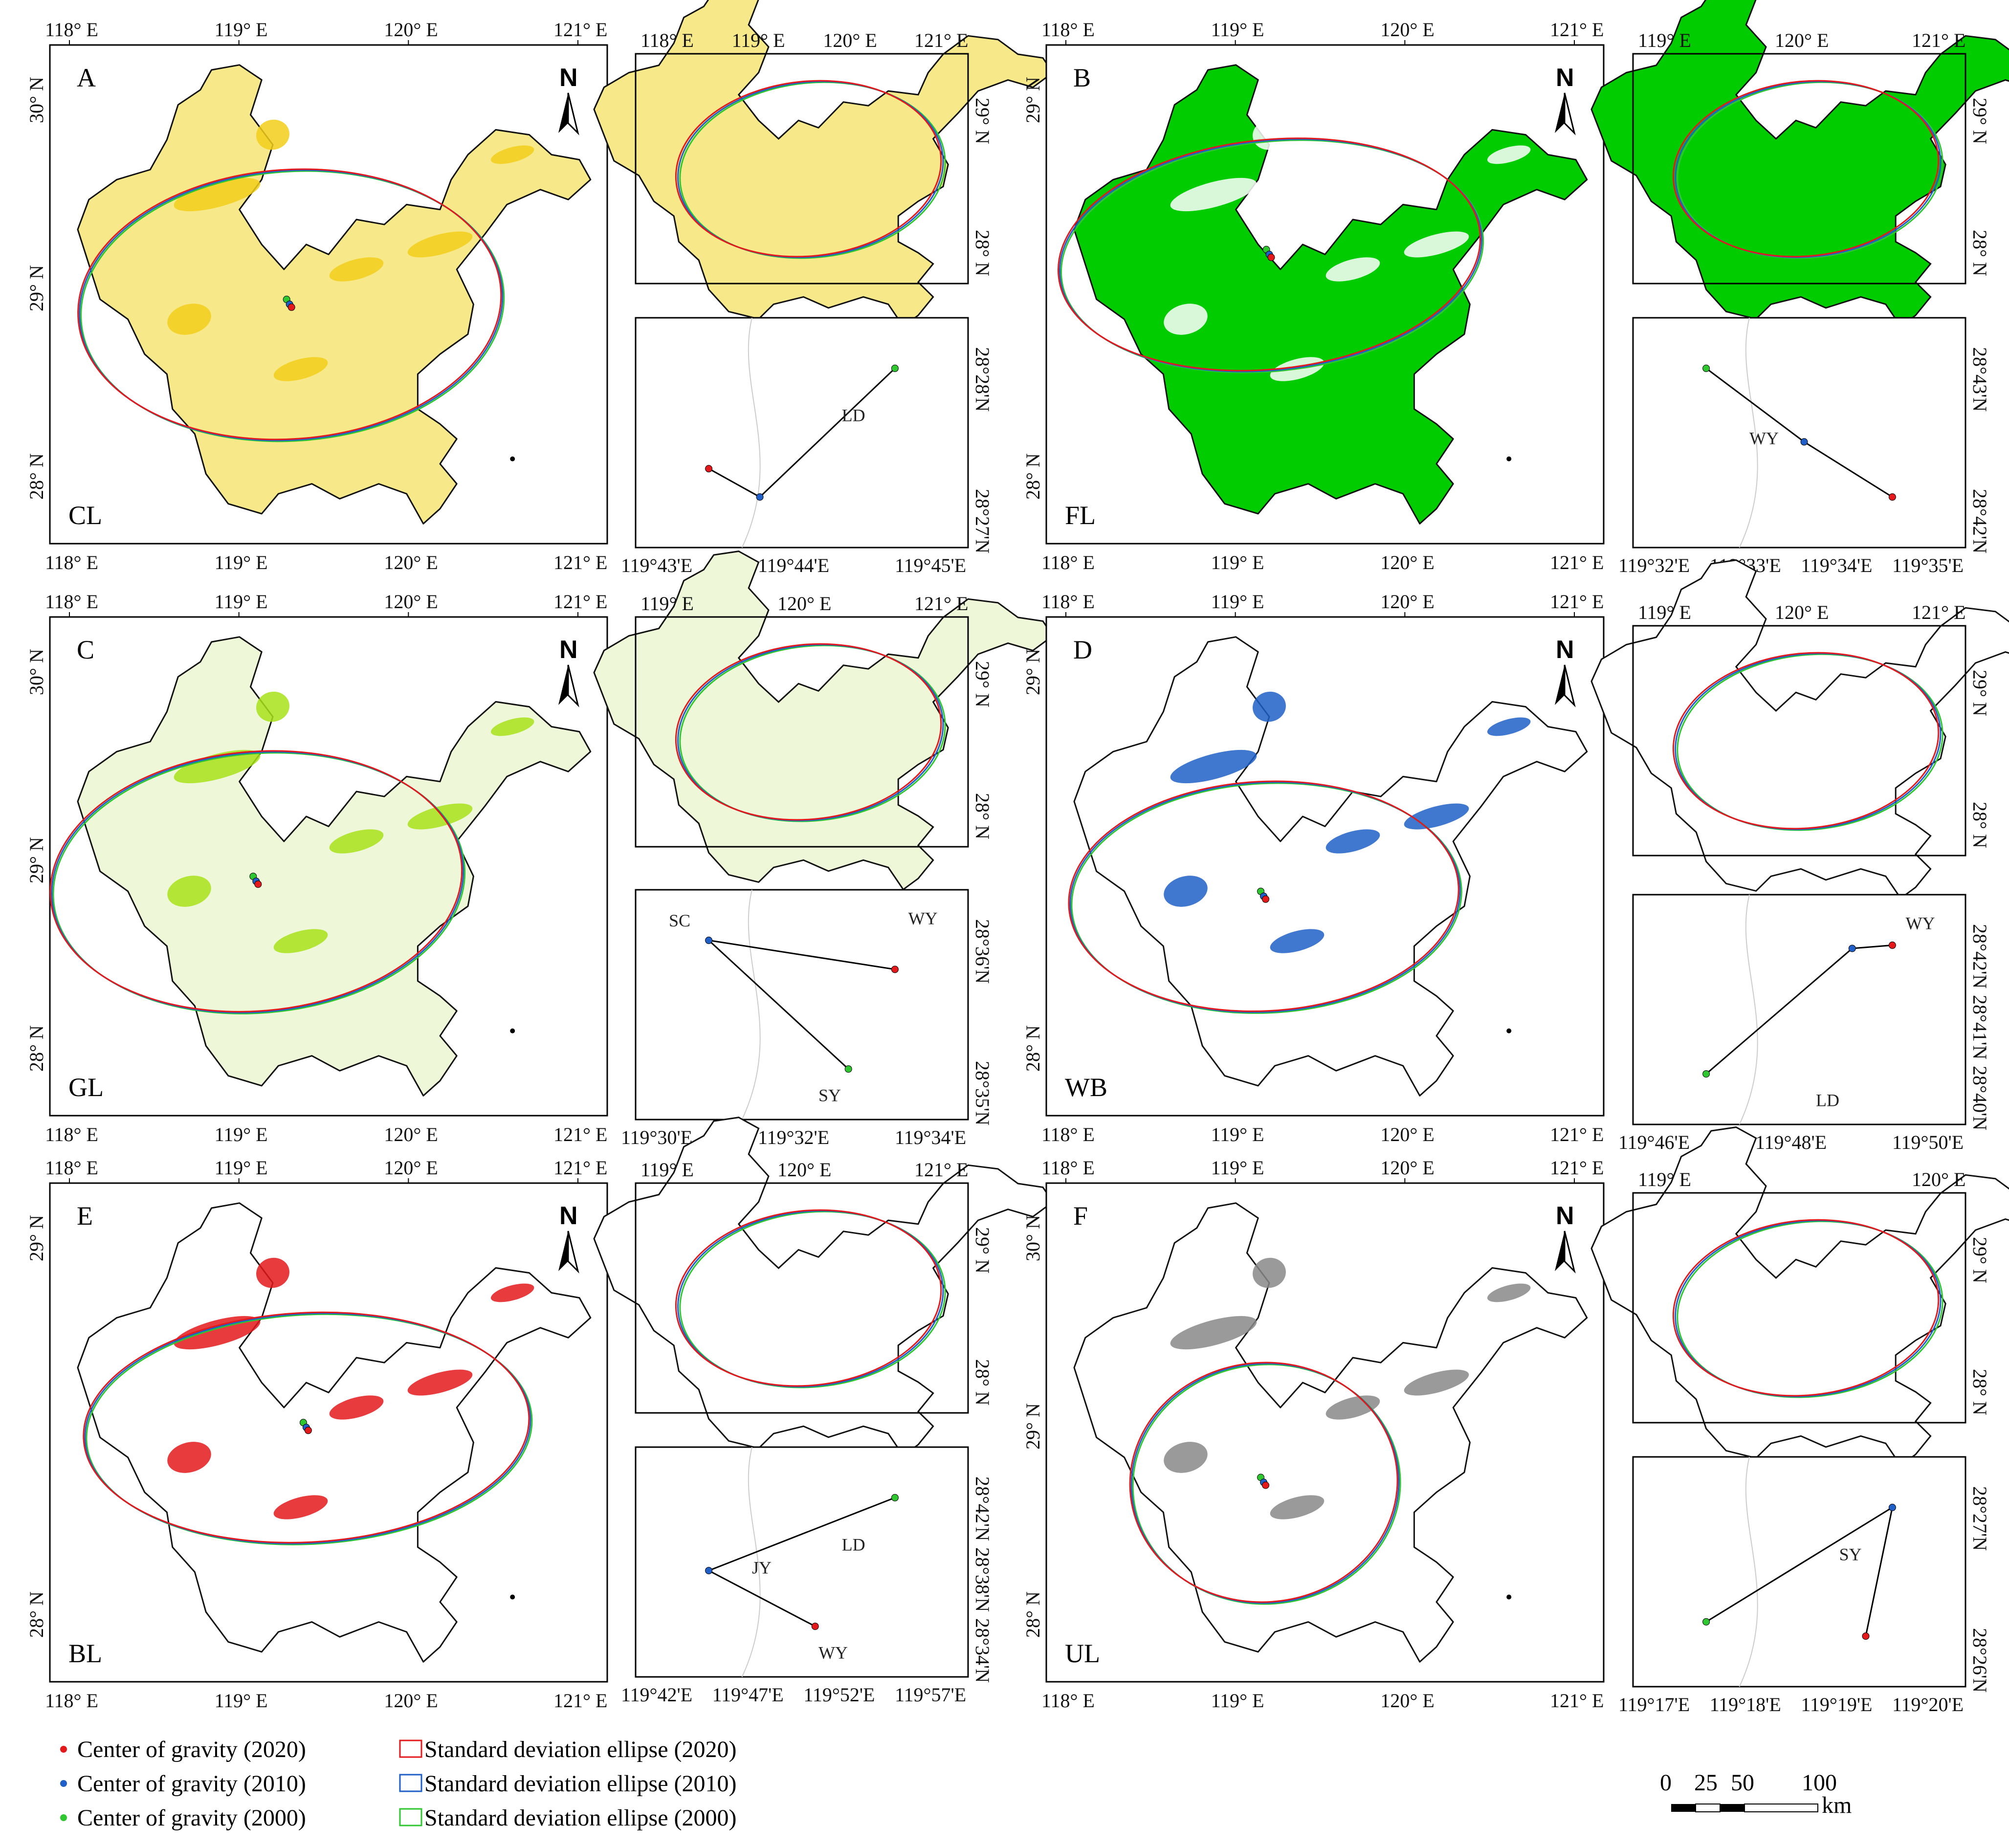 This screenshot has width=2009, height=1848. What do you see at coordinates (1082, 77) in the screenshot?
I see `panel-letter: B` at bounding box center [1082, 77].